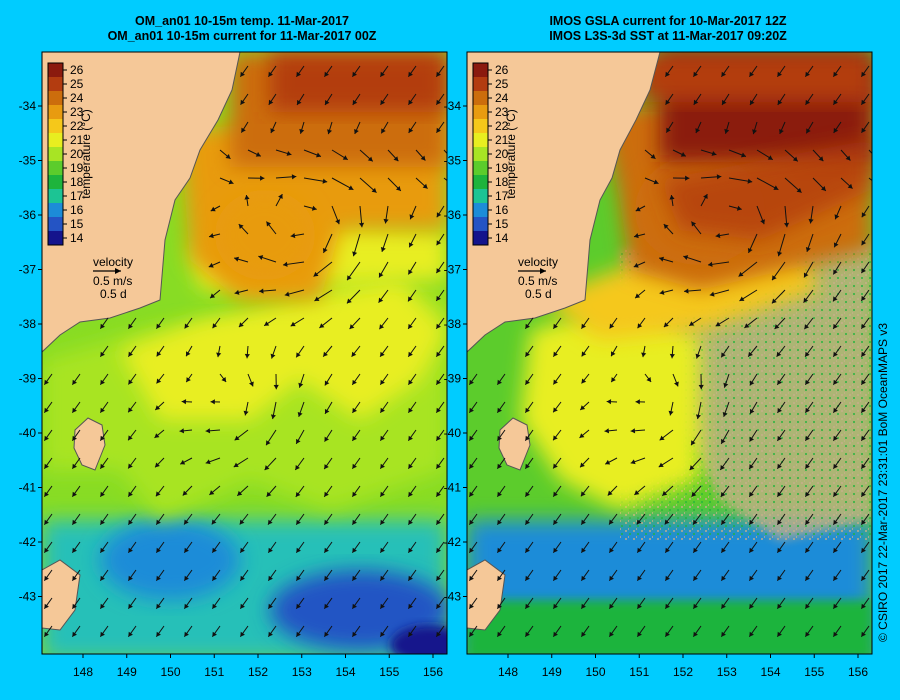  Describe the element at coordinates (538, 294) in the screenshot. I see `velocity-legend-time: 0.5 d` at that location.